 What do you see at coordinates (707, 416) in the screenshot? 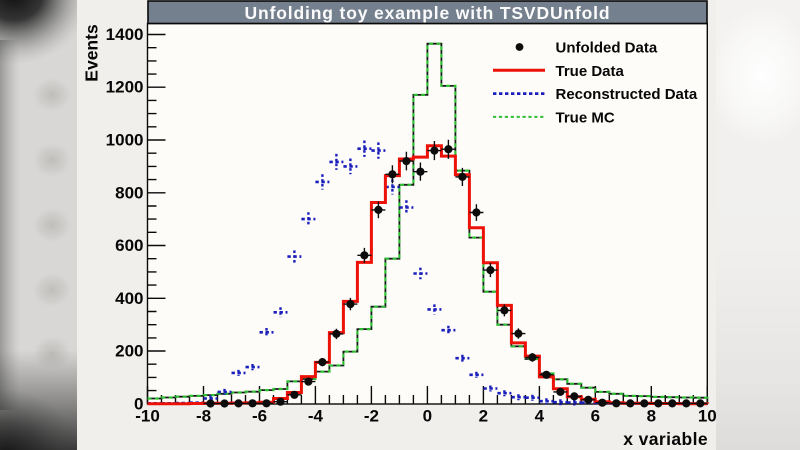
I see `svg-text: 10` at bounding box center [707, 416].